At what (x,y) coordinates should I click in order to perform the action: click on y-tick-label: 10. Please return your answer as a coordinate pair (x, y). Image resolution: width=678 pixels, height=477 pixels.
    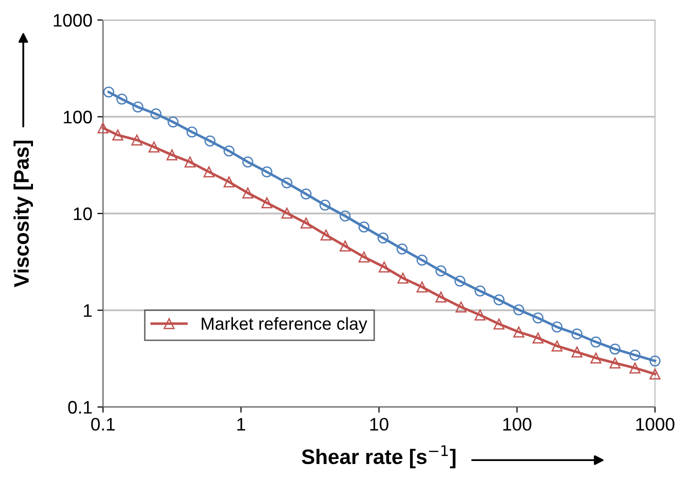
    Looking at the image, I should click on (83, 213).